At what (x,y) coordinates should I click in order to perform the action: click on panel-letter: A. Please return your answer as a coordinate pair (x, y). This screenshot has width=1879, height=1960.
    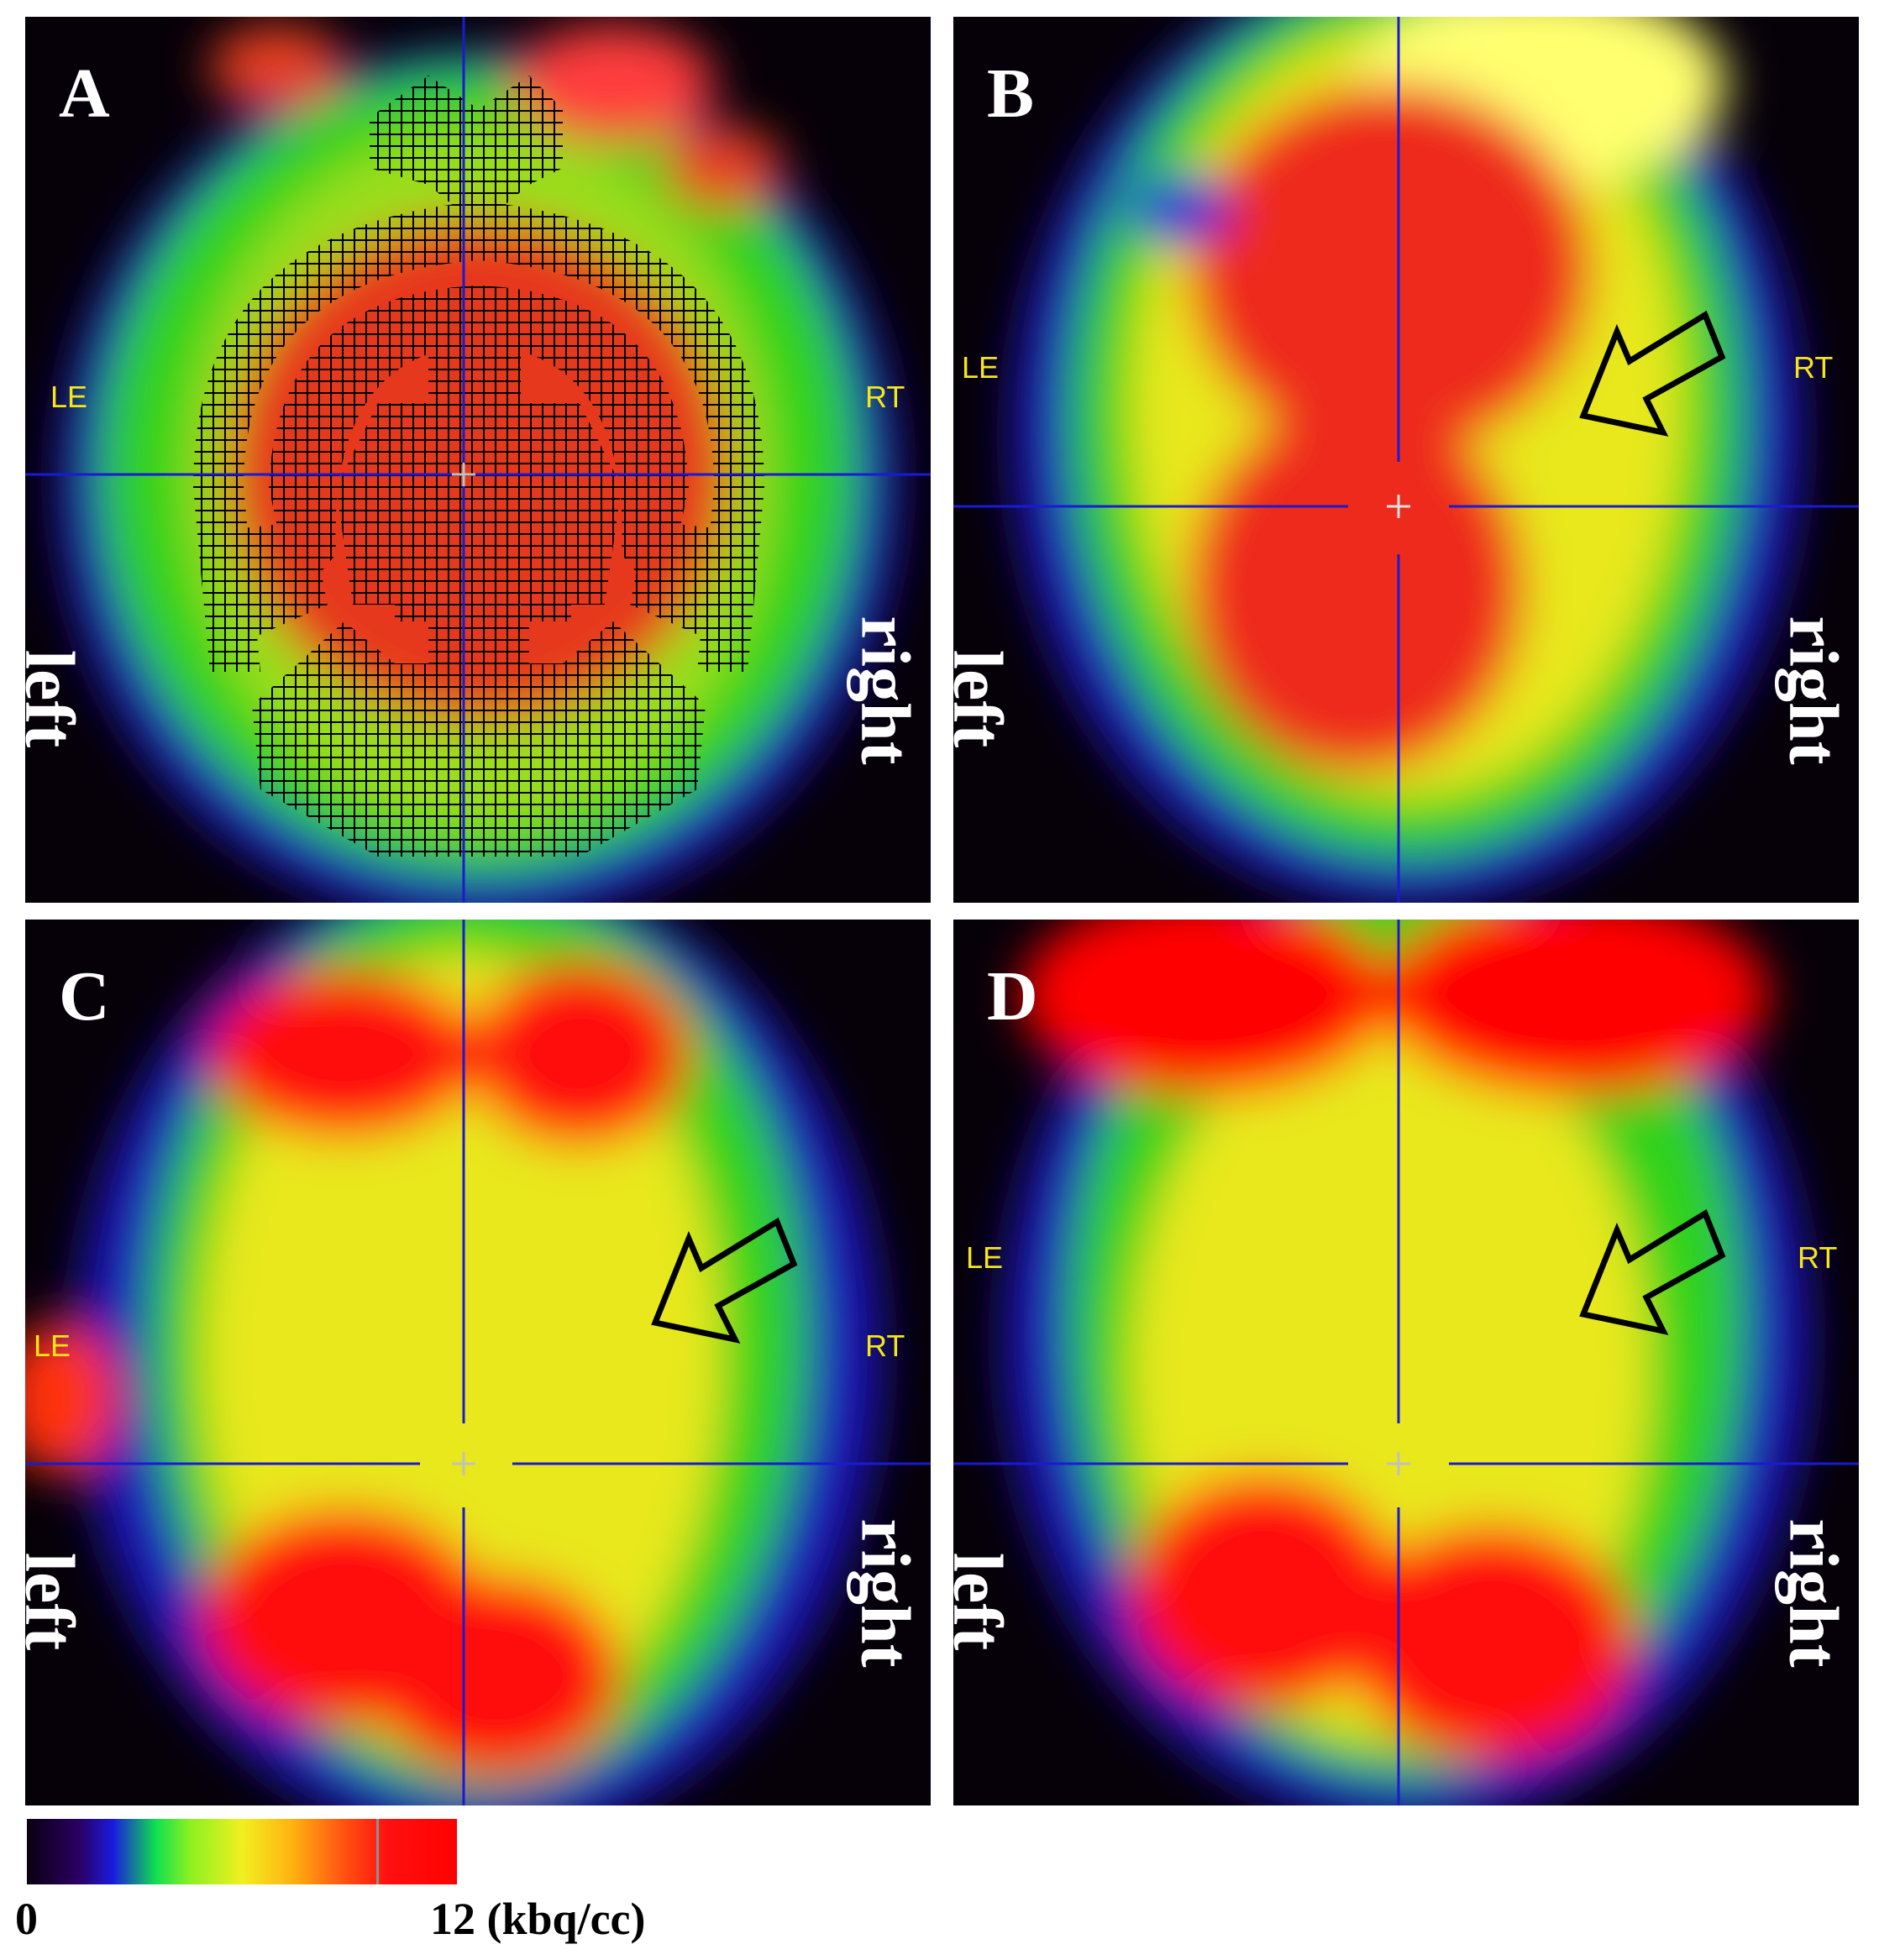
    Looking at the image, I should click on (84, 94).